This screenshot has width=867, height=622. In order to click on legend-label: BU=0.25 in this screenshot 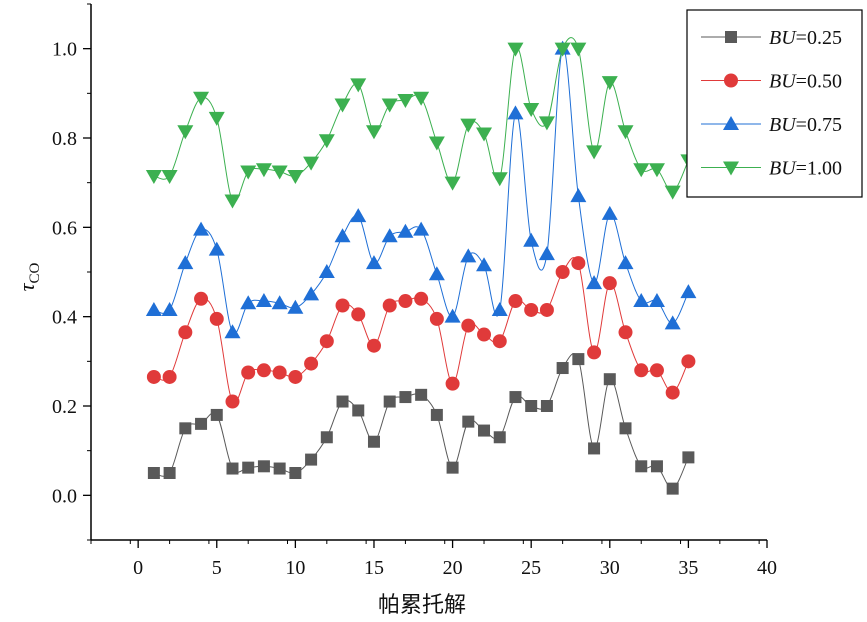, I will do `click(805, 38)`.